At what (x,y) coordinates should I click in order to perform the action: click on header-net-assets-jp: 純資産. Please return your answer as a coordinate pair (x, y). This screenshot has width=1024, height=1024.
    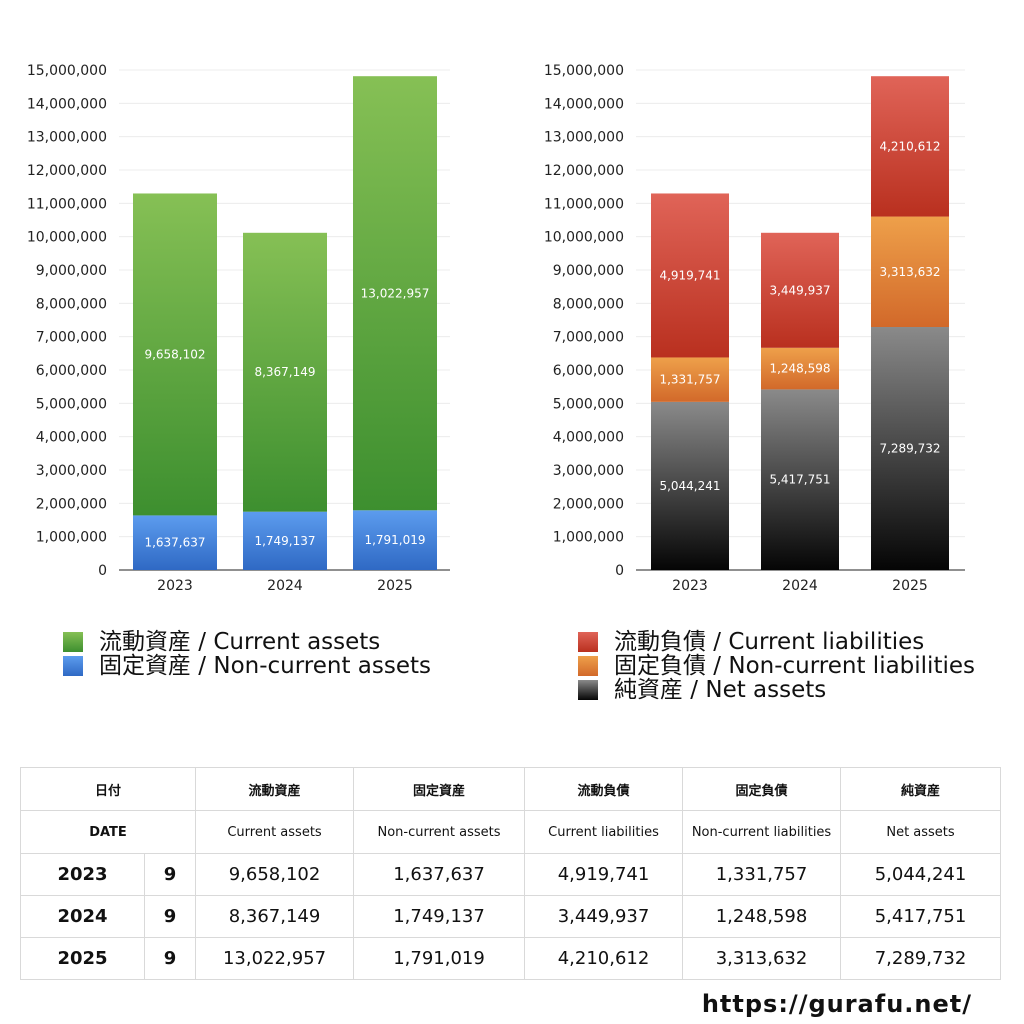
    Looking at the image, I should click on (921, 789).